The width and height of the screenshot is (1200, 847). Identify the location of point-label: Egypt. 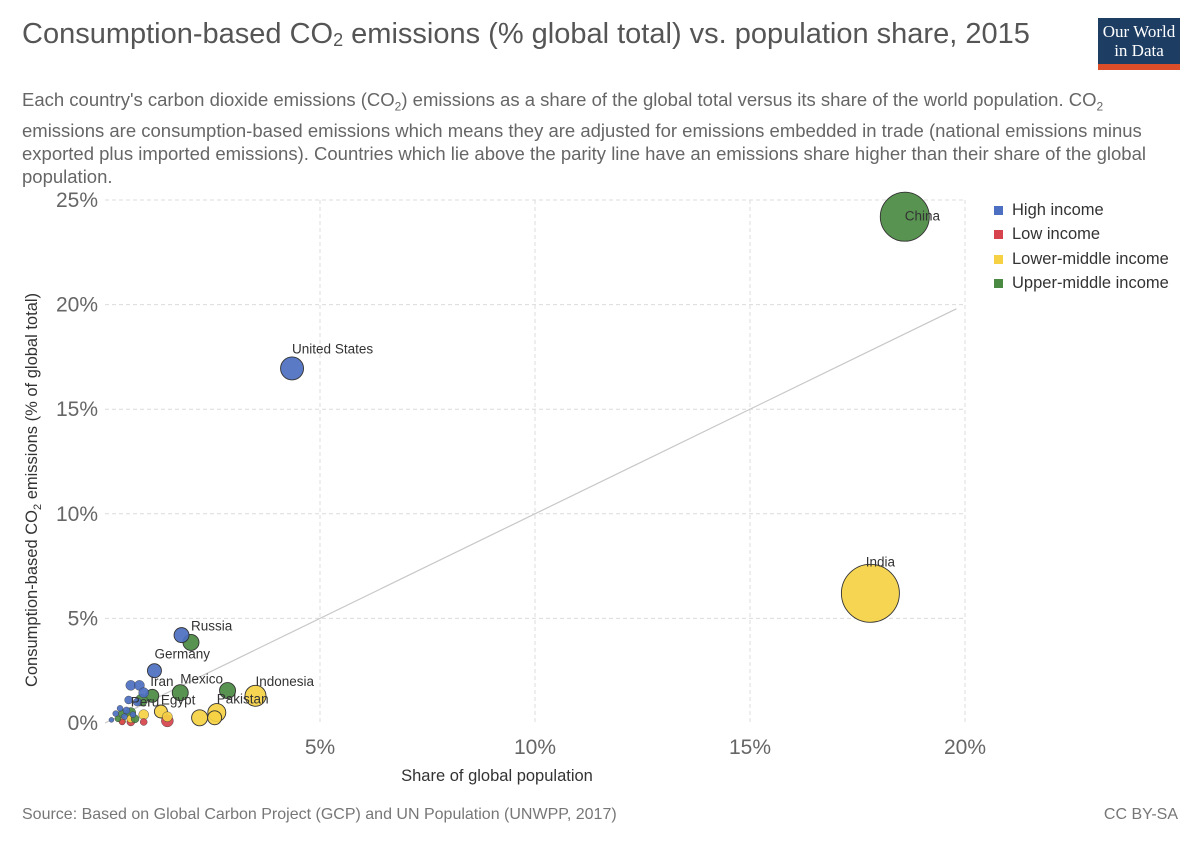
(178, 699).